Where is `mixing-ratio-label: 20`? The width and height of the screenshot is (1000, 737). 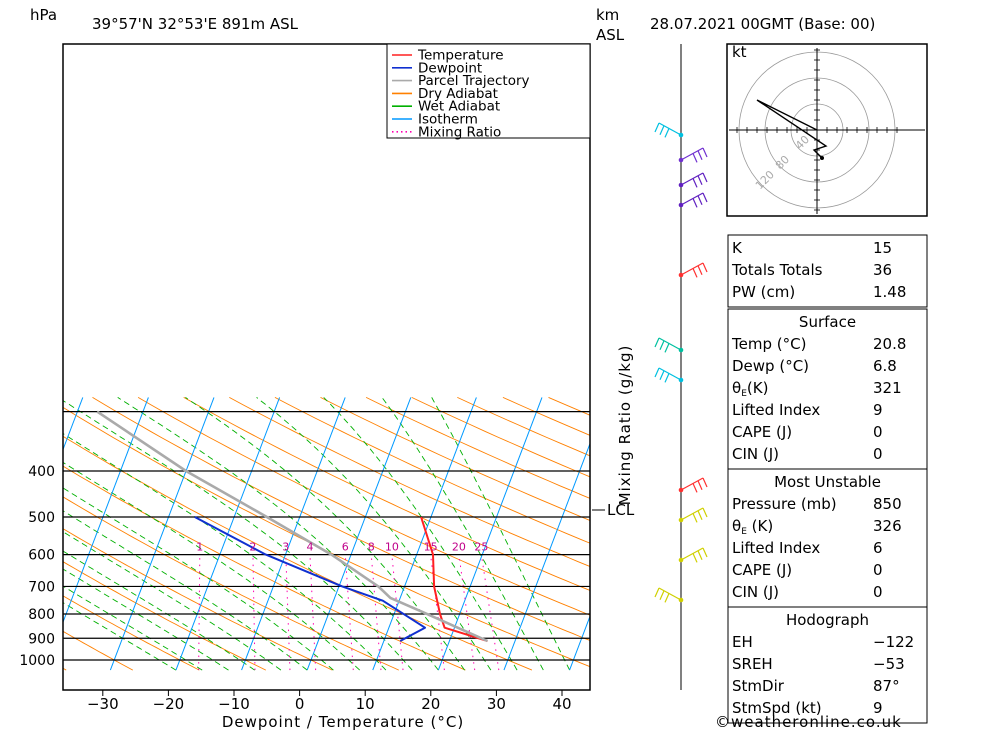
mixing-ratio-label: 20 is located at coordinates (459, 547).